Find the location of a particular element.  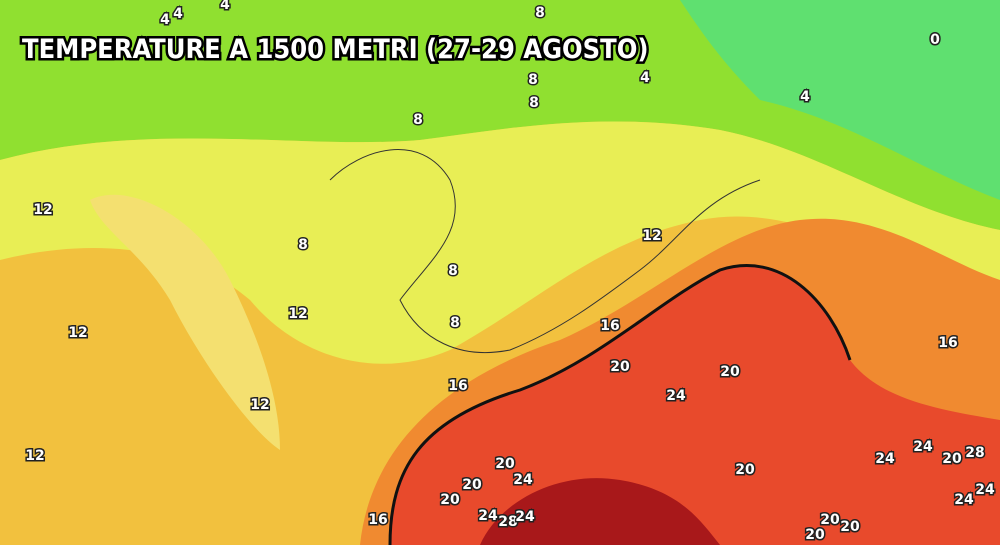

contour-label: 0 is located at coordinates (935, 40).